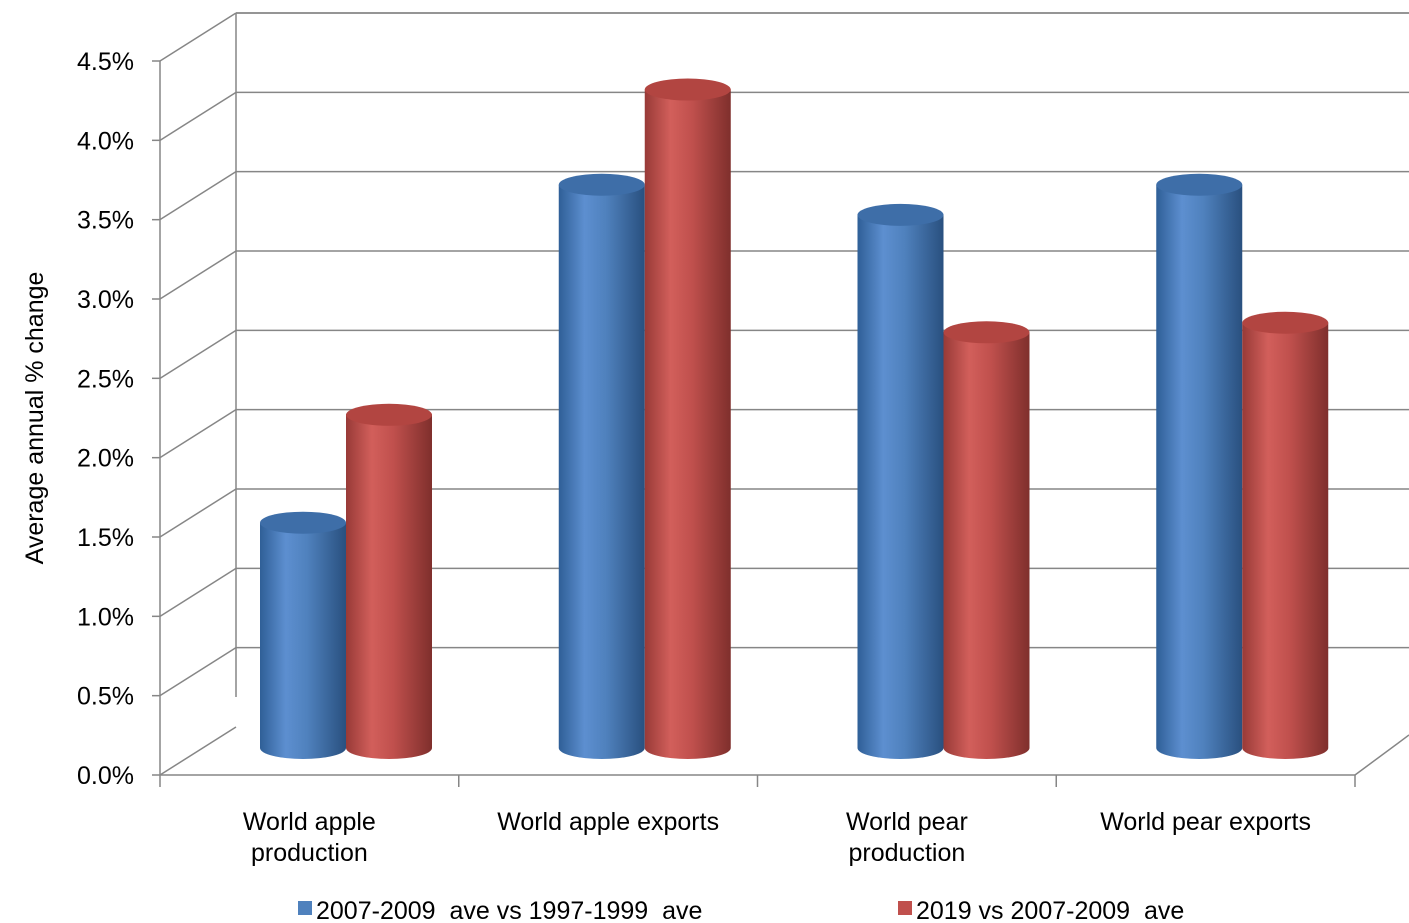  What do you see at coordinates (105, 141) in the screenshot?
I see `y-tick-label: 4.0%` at bounding box center [105, 141].